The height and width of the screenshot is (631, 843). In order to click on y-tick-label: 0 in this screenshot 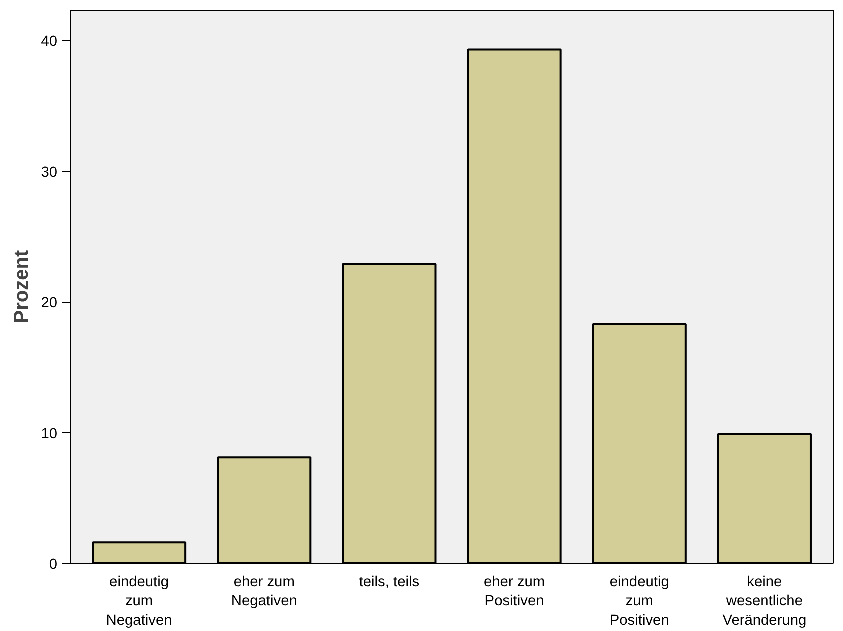, I will do `click(53, 565)`.